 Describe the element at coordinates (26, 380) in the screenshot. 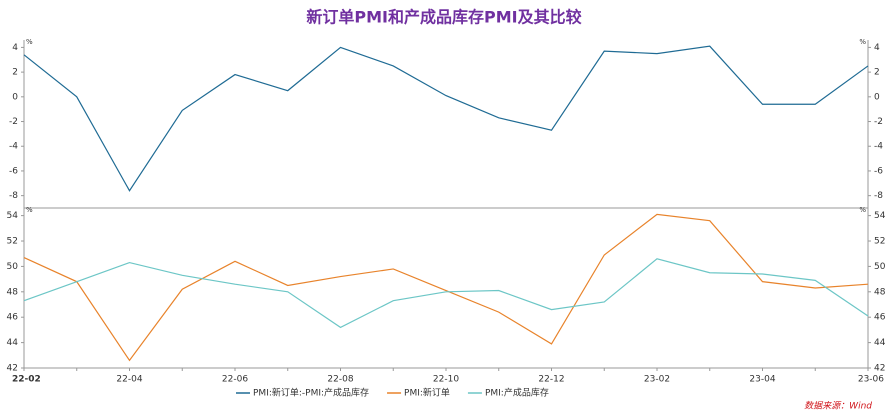

I see `x-tick-label: 22-02` at that location.